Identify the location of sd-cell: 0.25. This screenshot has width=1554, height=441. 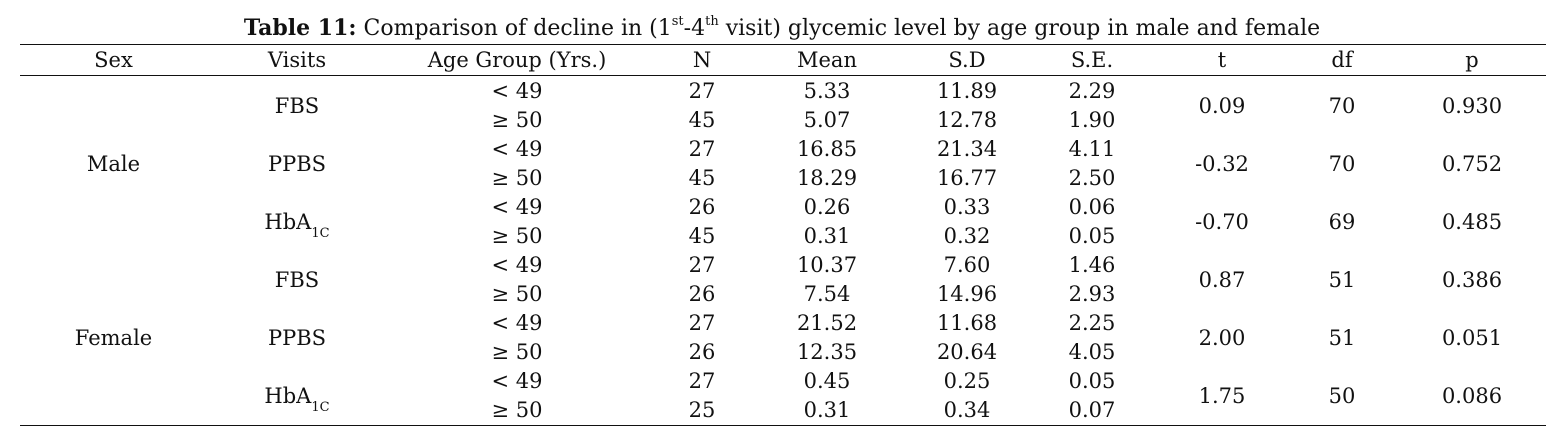
(967, 381).